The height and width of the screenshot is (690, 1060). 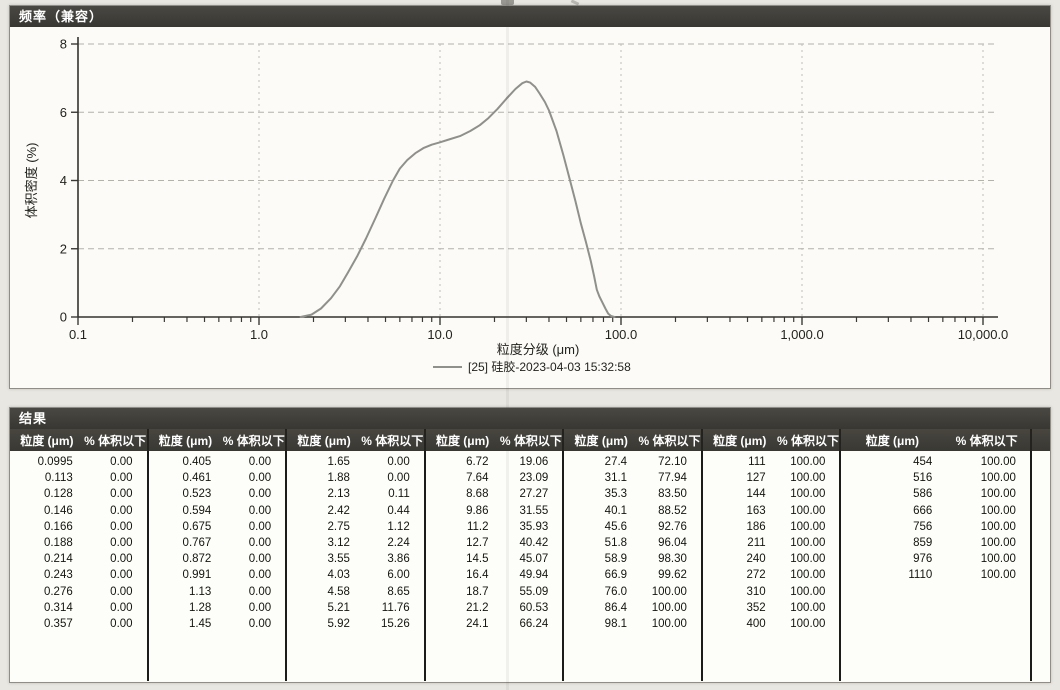 What do you see at coordinates (632, 462) in the screenshot?
I see `table-row: 27.4 72.10` at bounding box center [632, 462].